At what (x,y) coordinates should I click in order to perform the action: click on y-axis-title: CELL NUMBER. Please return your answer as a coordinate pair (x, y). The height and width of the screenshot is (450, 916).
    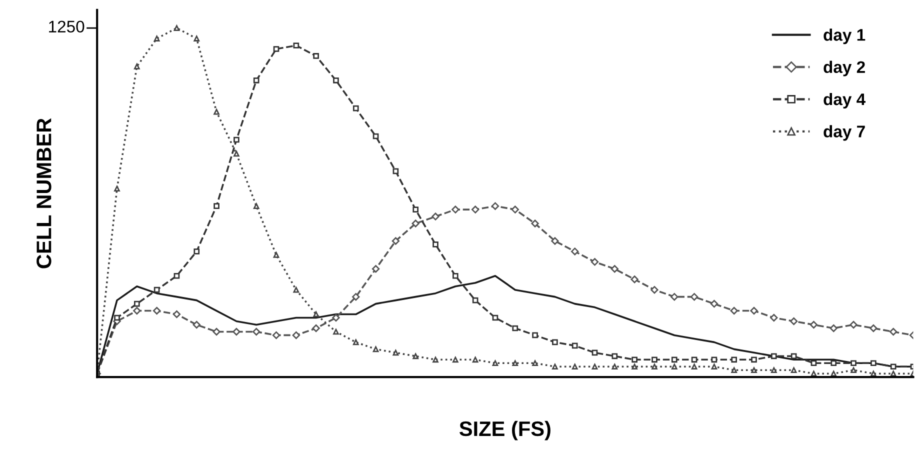
    Looking at the image, I should click on (44, 193).